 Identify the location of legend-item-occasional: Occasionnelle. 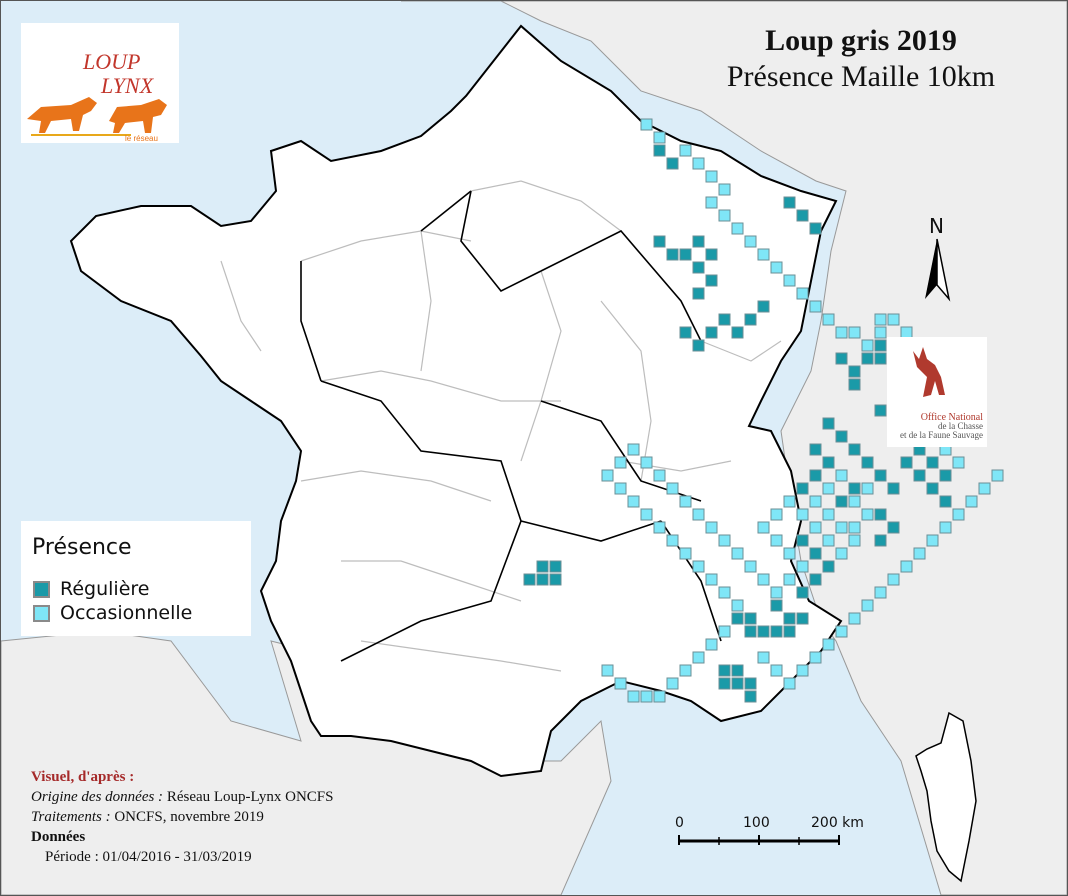
(112, 613).